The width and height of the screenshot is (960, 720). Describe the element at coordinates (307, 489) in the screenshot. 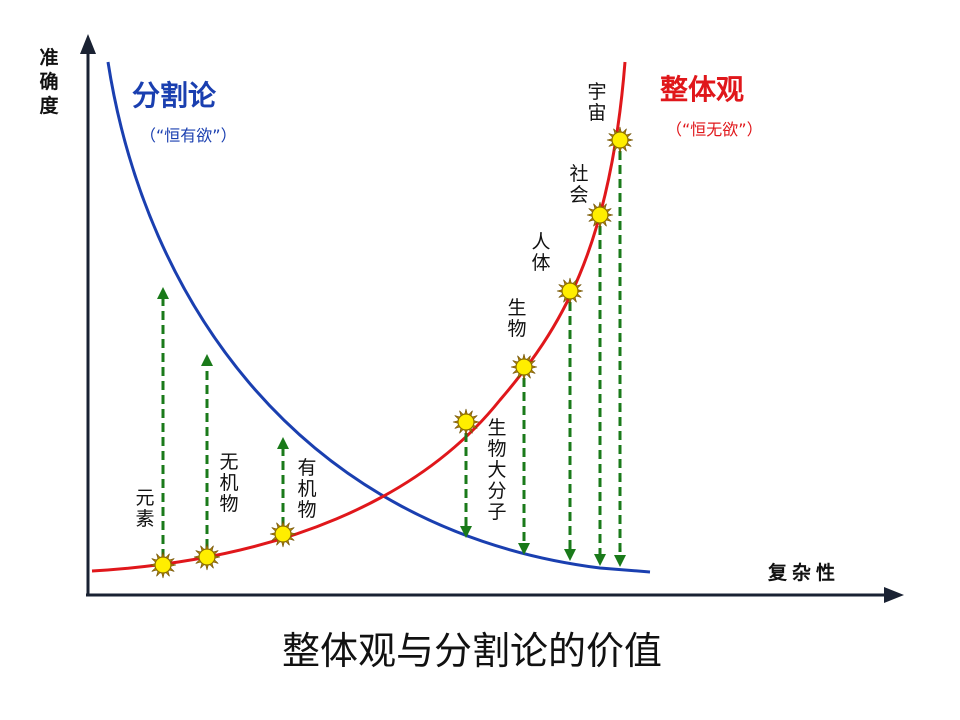

I see `level-label-organic: 有机物` at that location.